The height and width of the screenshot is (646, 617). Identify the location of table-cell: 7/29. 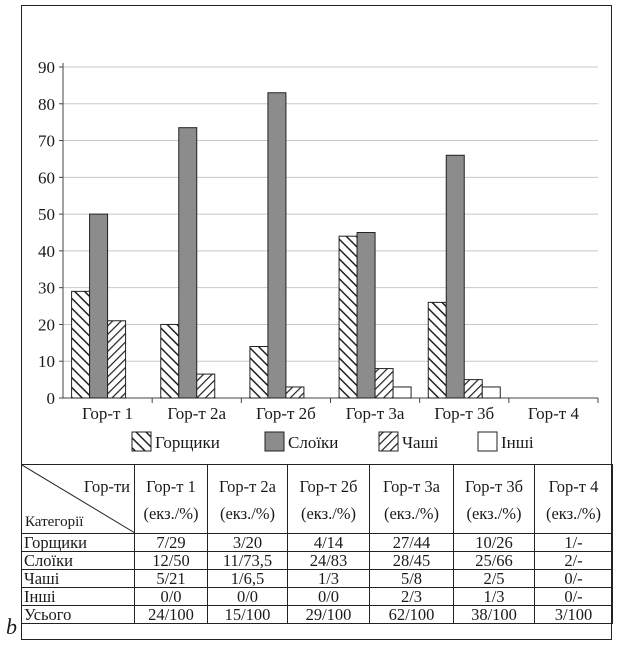
(171, 542).